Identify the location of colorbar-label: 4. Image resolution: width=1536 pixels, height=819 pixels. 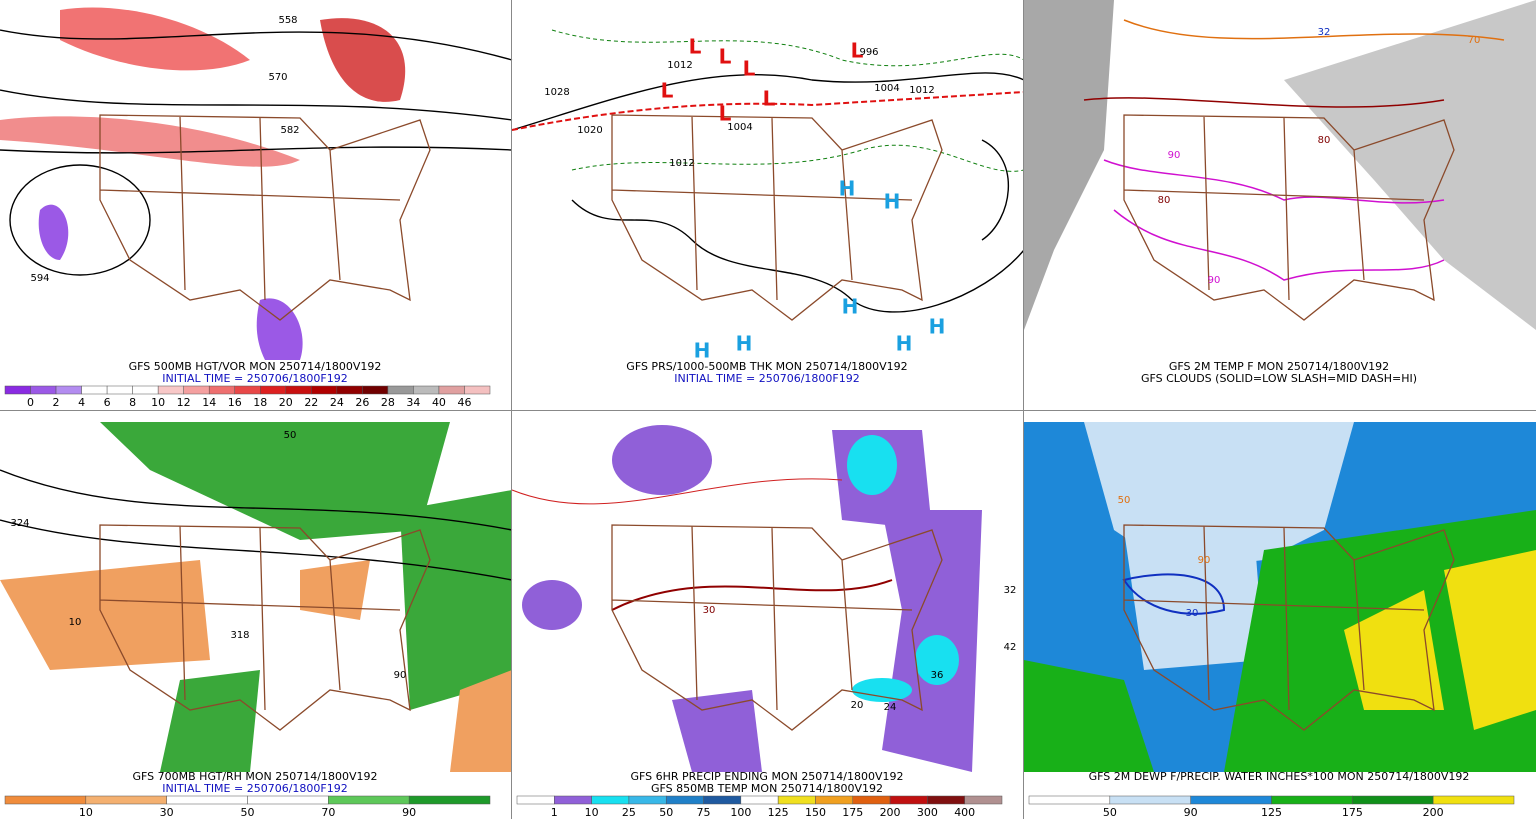
(81, 402).